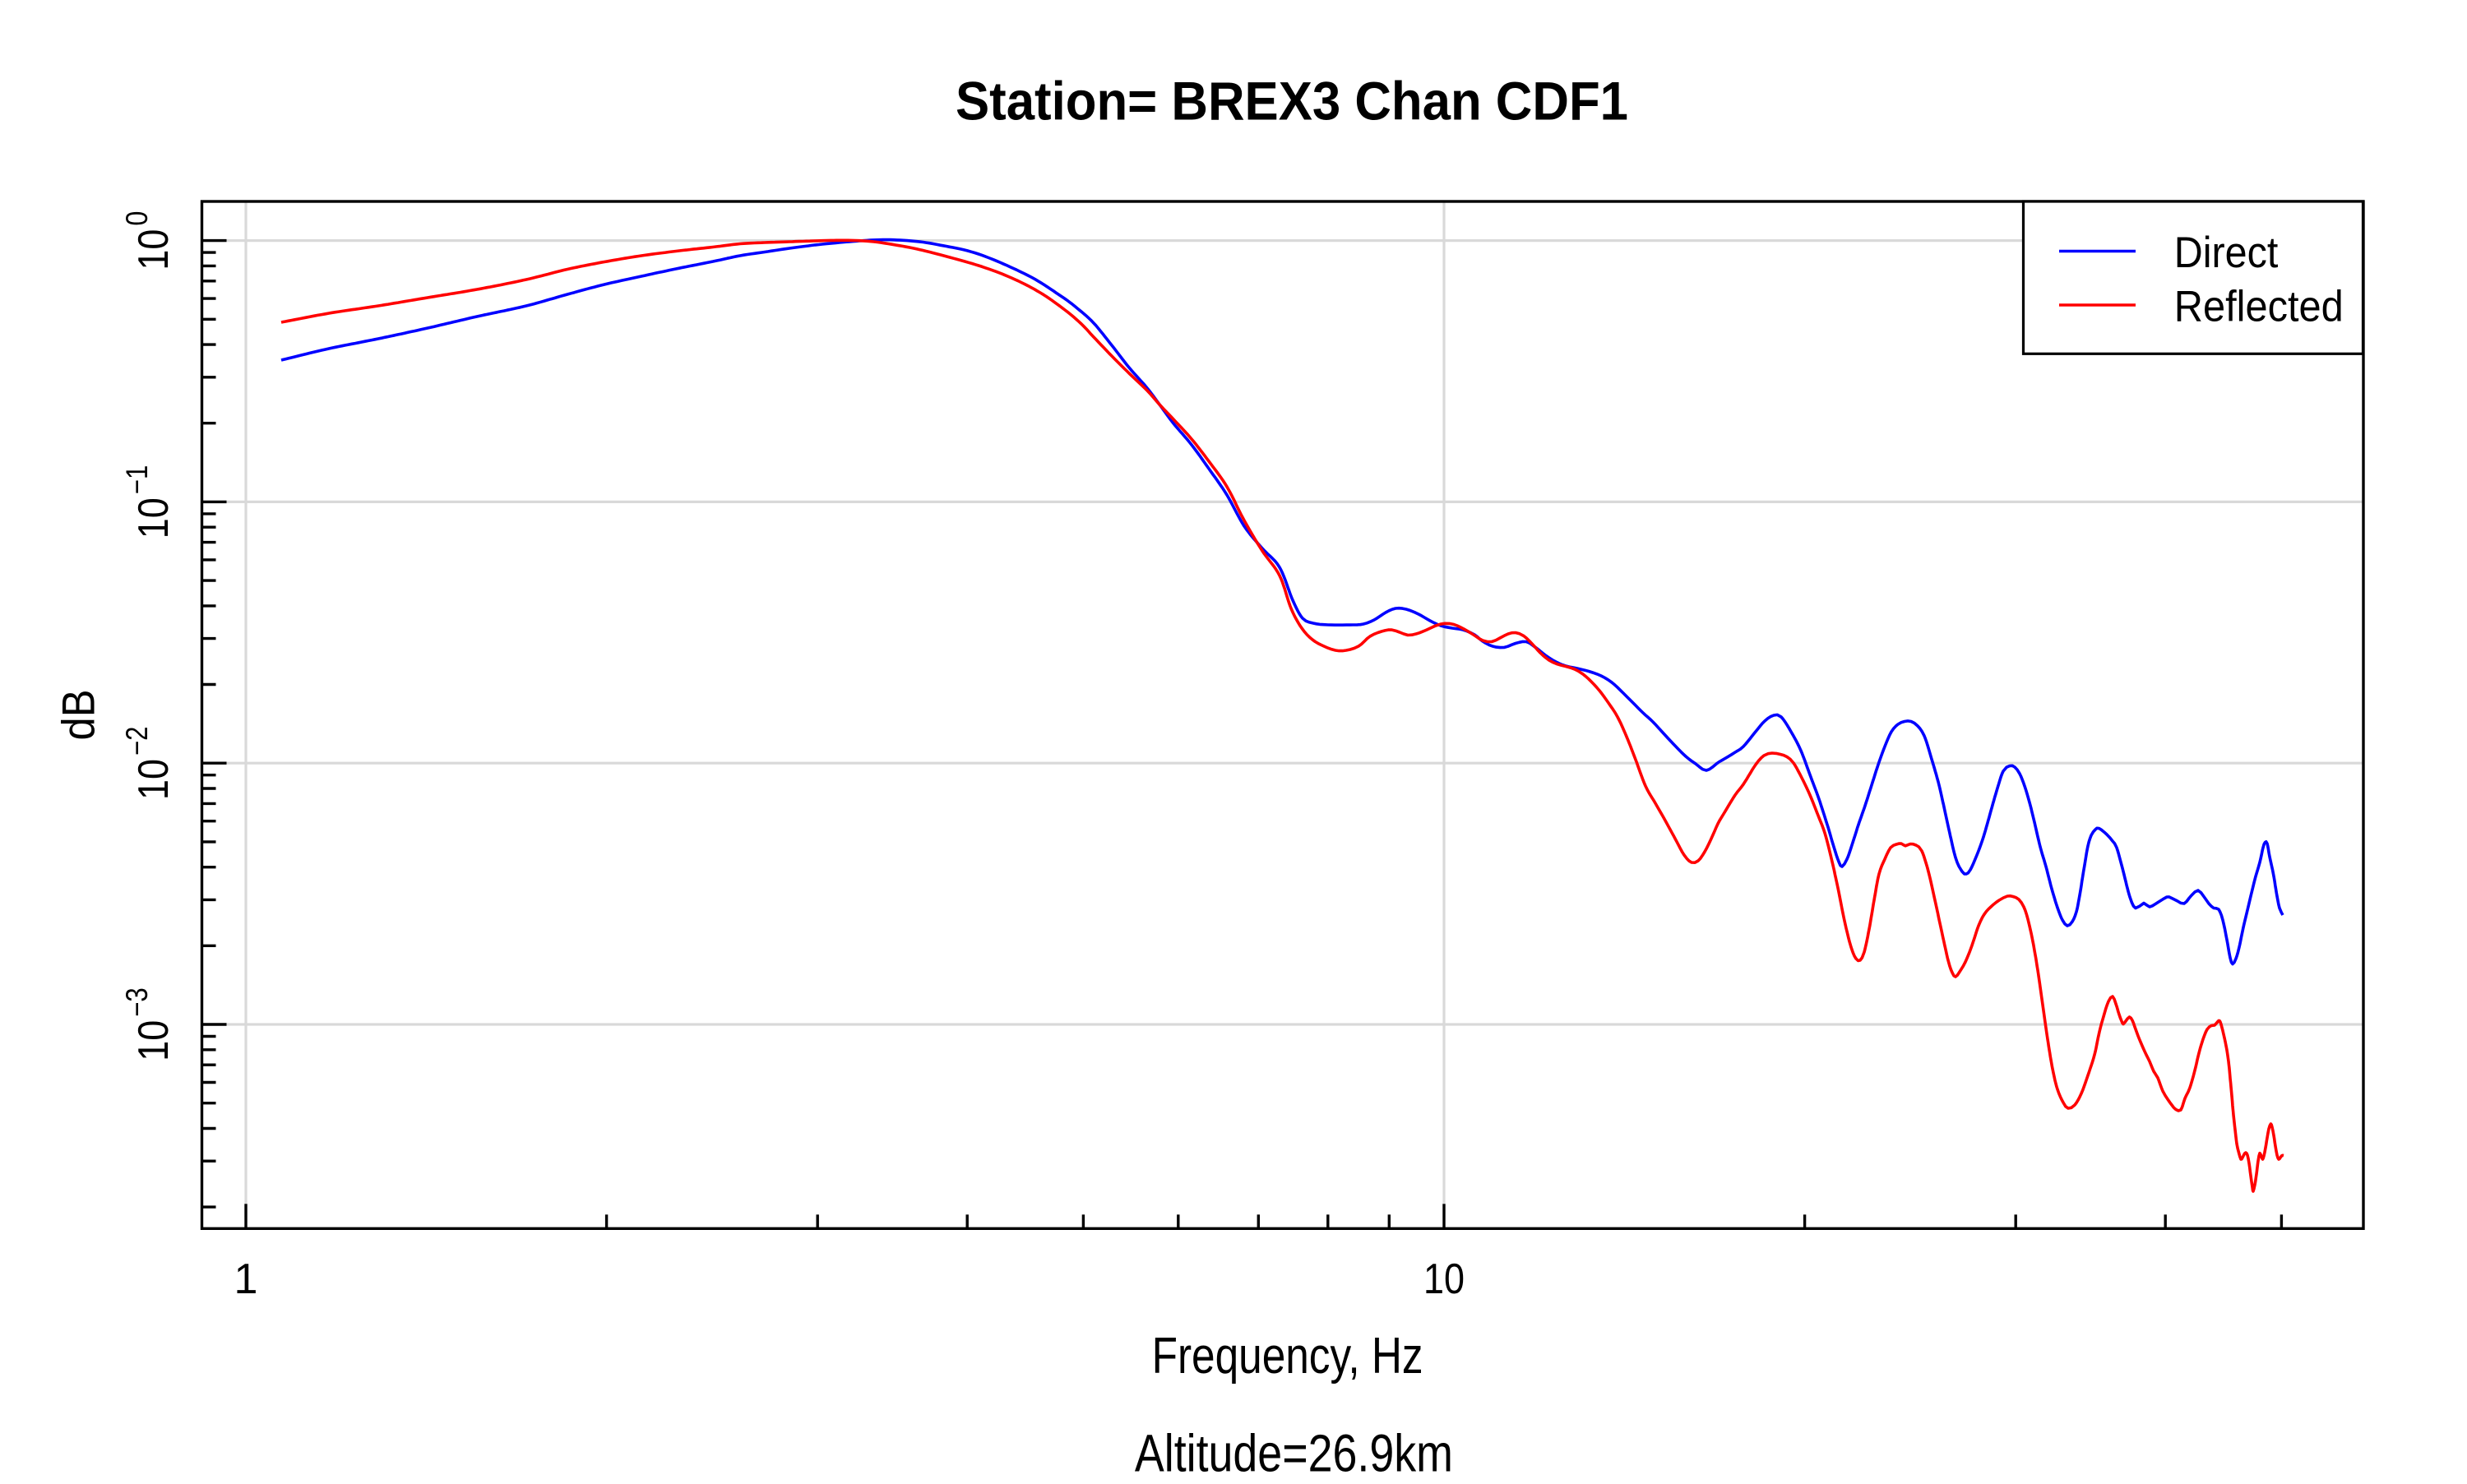 This screenshot has width=2467, height=1484. What do you see at coordinates (1292, 101) in the screenshot?
I see `svg-text: Station= BREX3 Chan CDF1` at bounding box center [1292, 101].